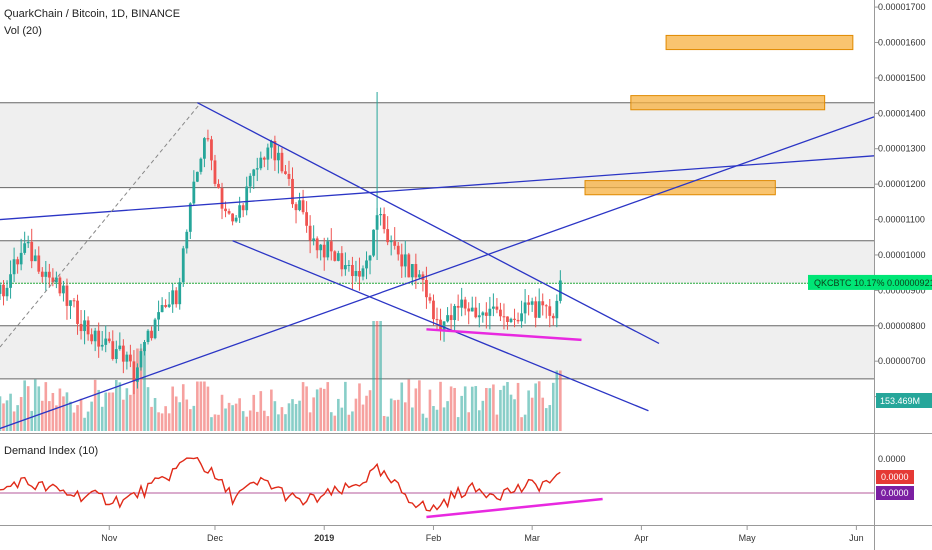 The height and width of the screenshot is (550, 932). I want to click on time-tick-label: May, so click(748, 538).